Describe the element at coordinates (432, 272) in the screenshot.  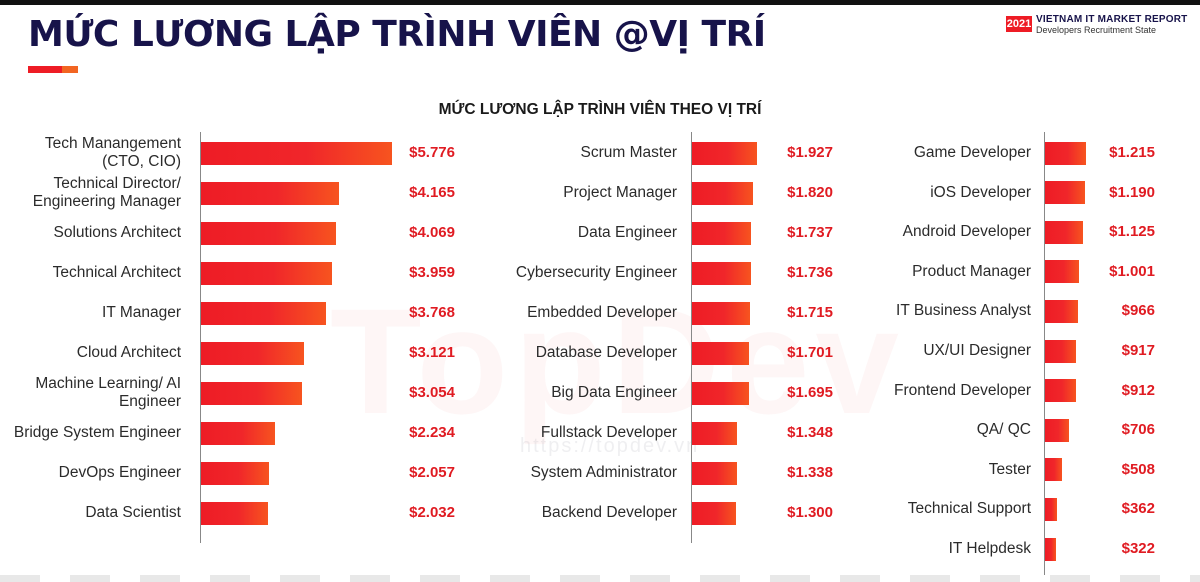
I see `value-label: $3.959` at that location.